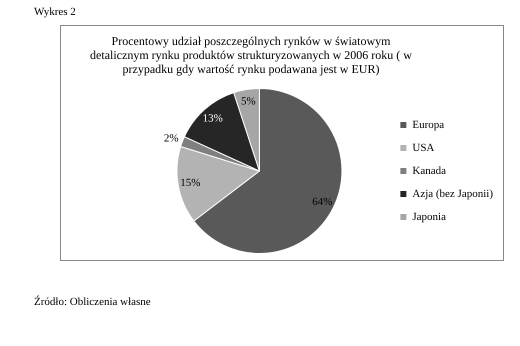 This screenshot has width=520, height=346. What do you see at coordinates (423, 148) in the screenshot?
I see `legend-label: USA` at bounding box center [423, 148].